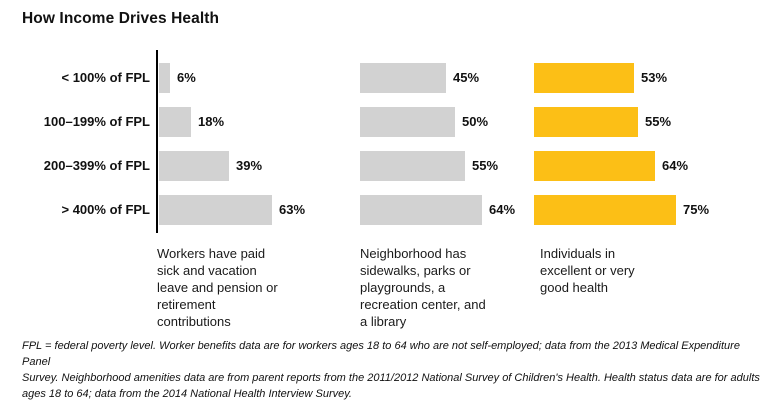 This screenshot has height=404, width=767. What do you see at coordinates (475, 121) in the screenshot?
I see `bar-value-label: 50%` at bounding box center [475, 121].